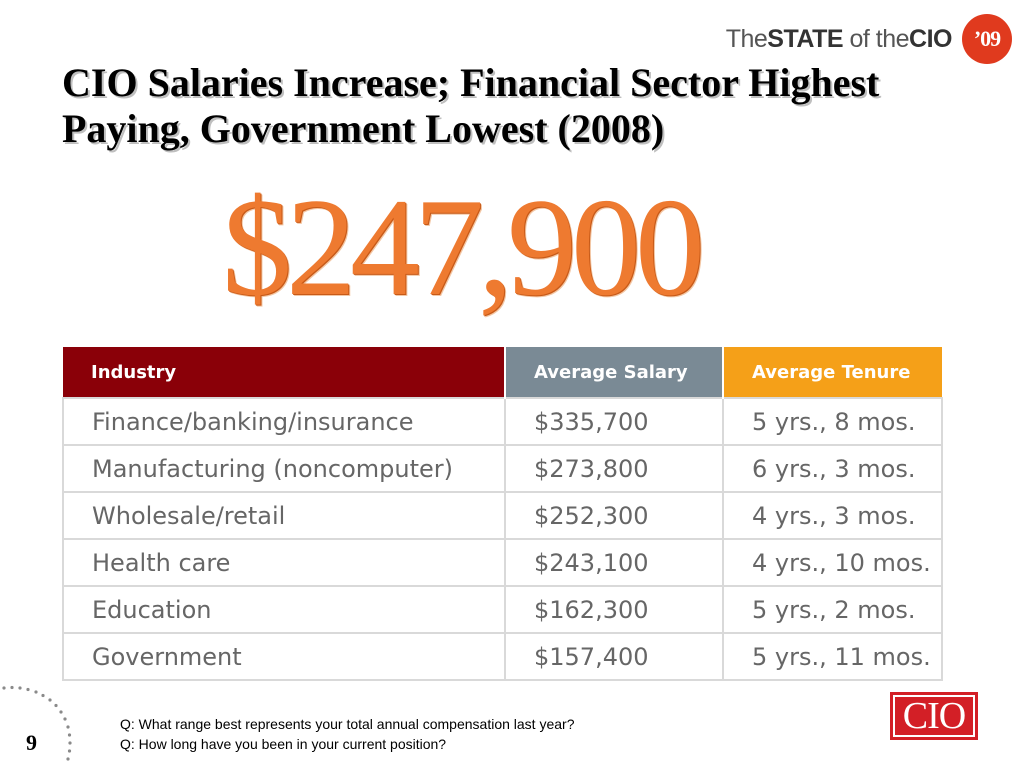  What do you see at coordinates (37, 723) in the screenshot?
I see `decorative-dots-arc` at bounding box center [37, 723].